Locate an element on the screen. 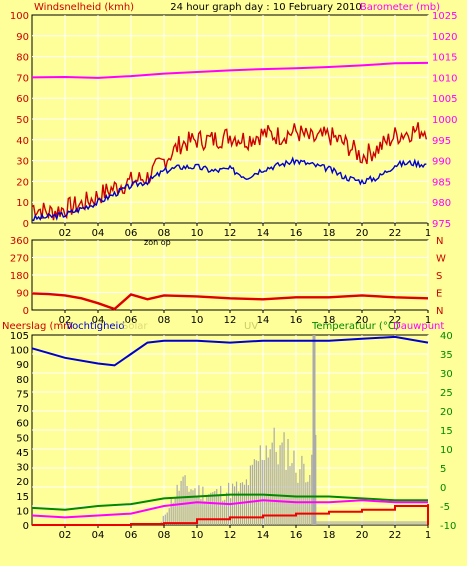  temperature-line is located at coordinates (229, 502).